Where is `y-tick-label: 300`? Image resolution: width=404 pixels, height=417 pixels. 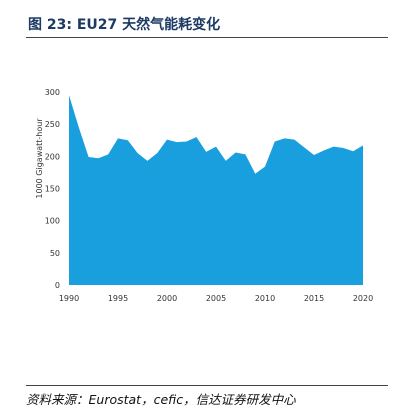 y-tick-label: 300 is located at coordinates (52, 92).